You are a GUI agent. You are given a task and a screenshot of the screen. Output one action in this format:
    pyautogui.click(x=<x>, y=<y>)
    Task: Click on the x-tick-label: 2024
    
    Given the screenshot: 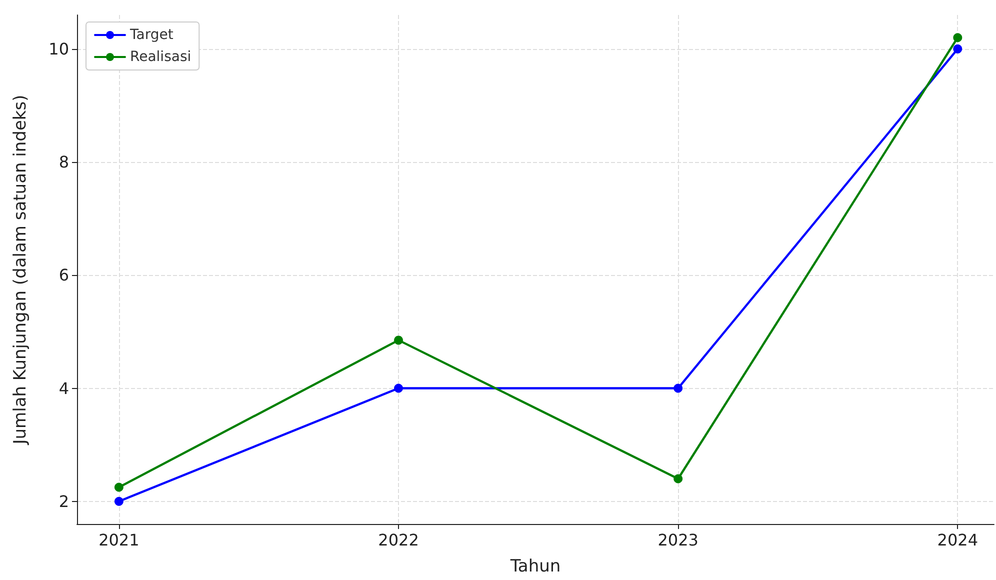 What is the action you would take?
    pyautogui.click(x=957, y=540)
    